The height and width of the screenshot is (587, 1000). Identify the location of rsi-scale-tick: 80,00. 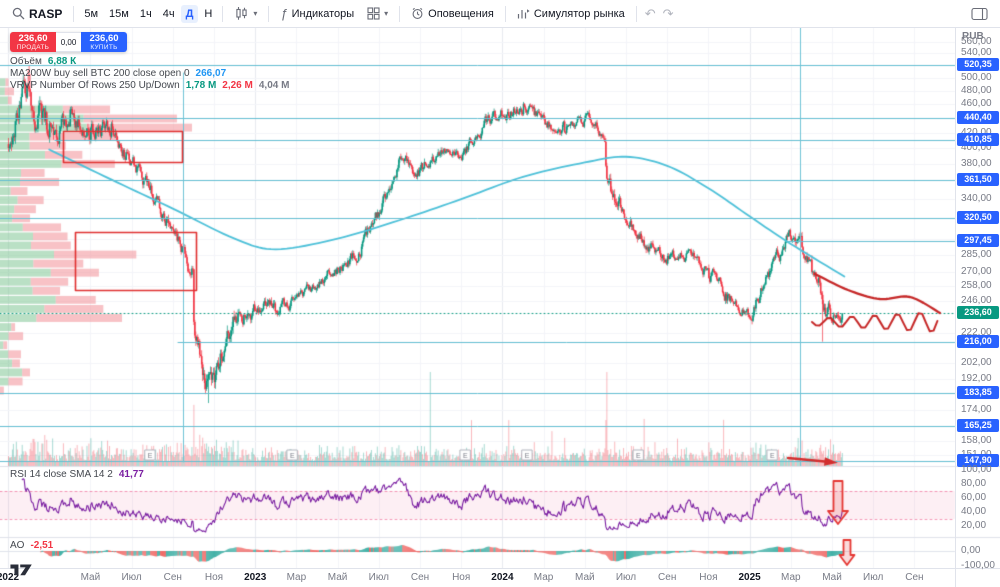
(974, 483).